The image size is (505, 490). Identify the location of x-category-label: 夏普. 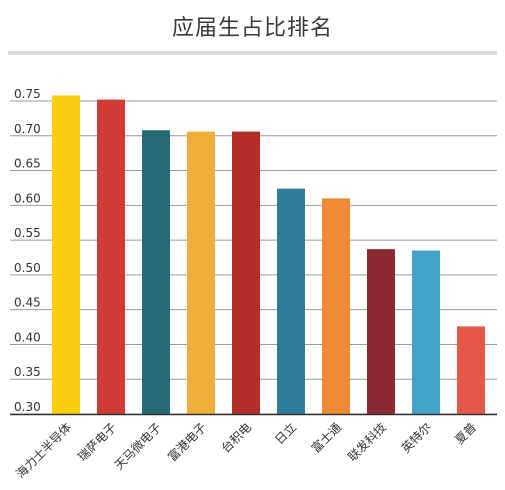
(465, 433).